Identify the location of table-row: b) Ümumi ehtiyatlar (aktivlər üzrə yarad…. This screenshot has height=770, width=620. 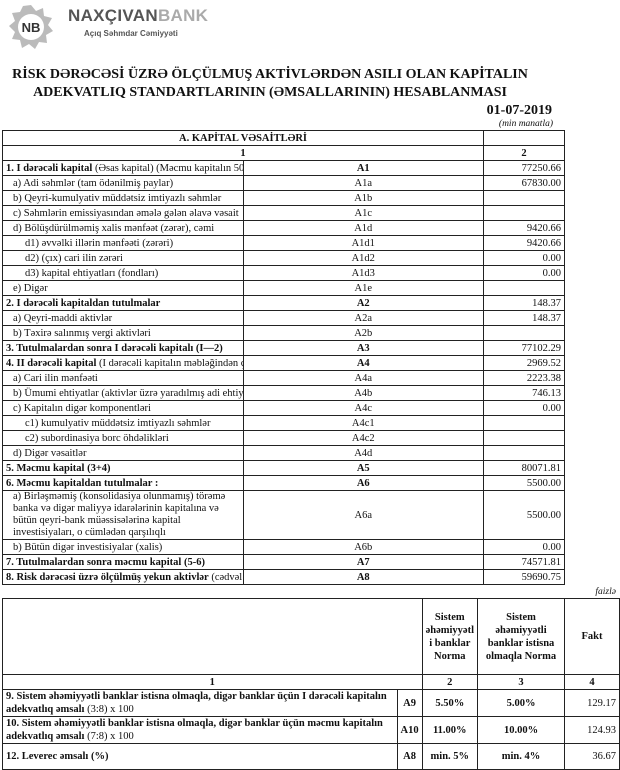
(283, 393).